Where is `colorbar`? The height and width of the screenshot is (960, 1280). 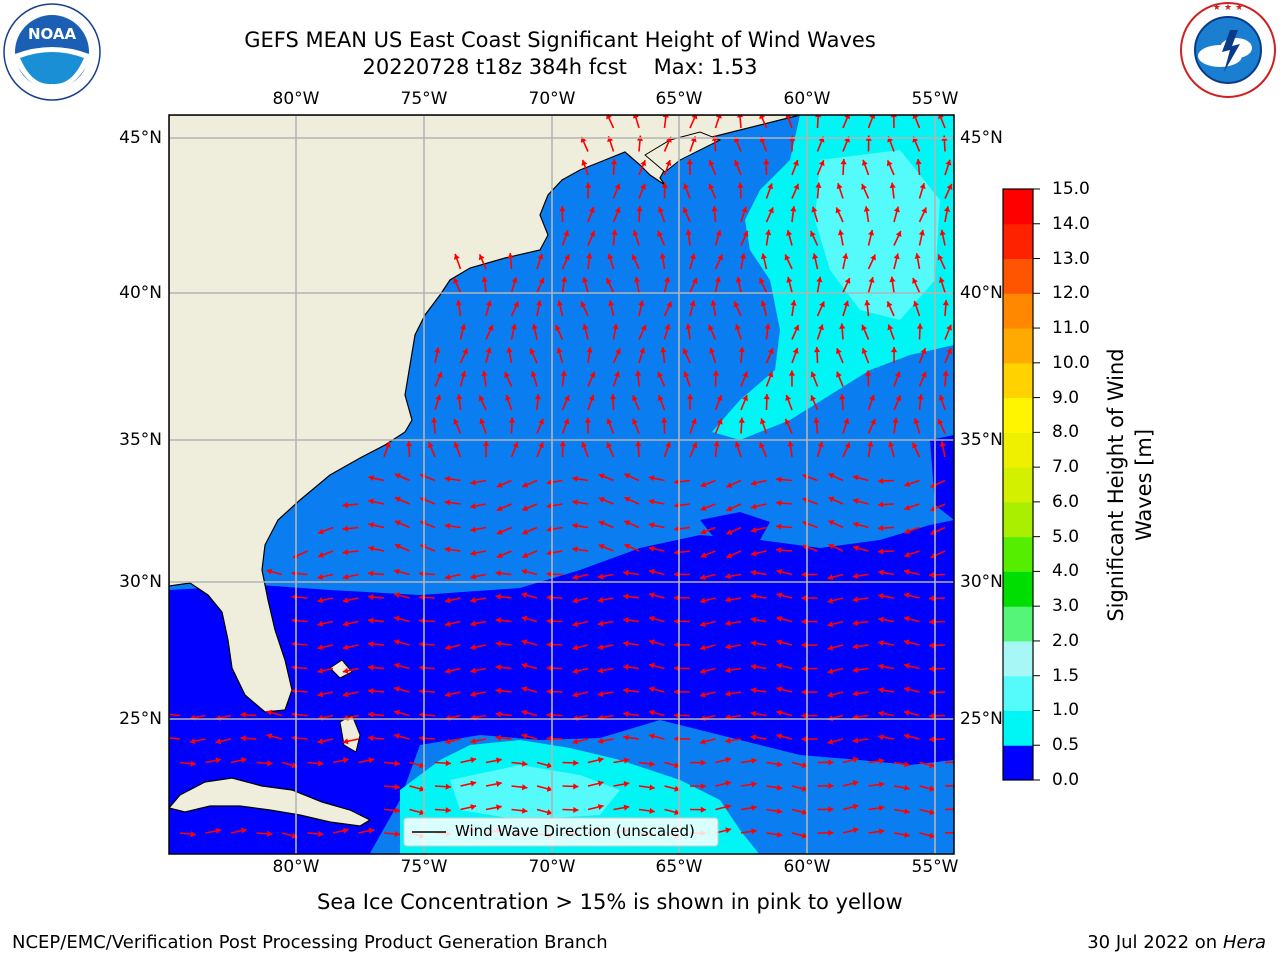 colorbar is located at coordinates (1021, 484).